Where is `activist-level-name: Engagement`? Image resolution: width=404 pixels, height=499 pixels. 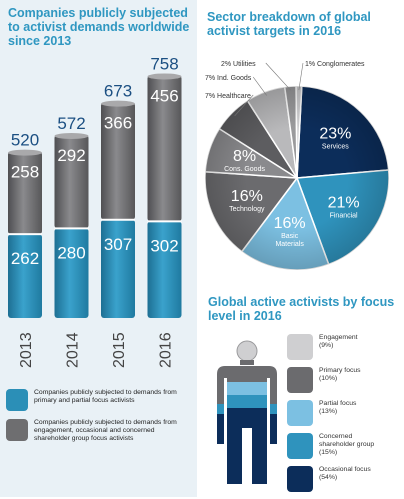
activist-level-name: Engagement is located at coordinates (338, 337).